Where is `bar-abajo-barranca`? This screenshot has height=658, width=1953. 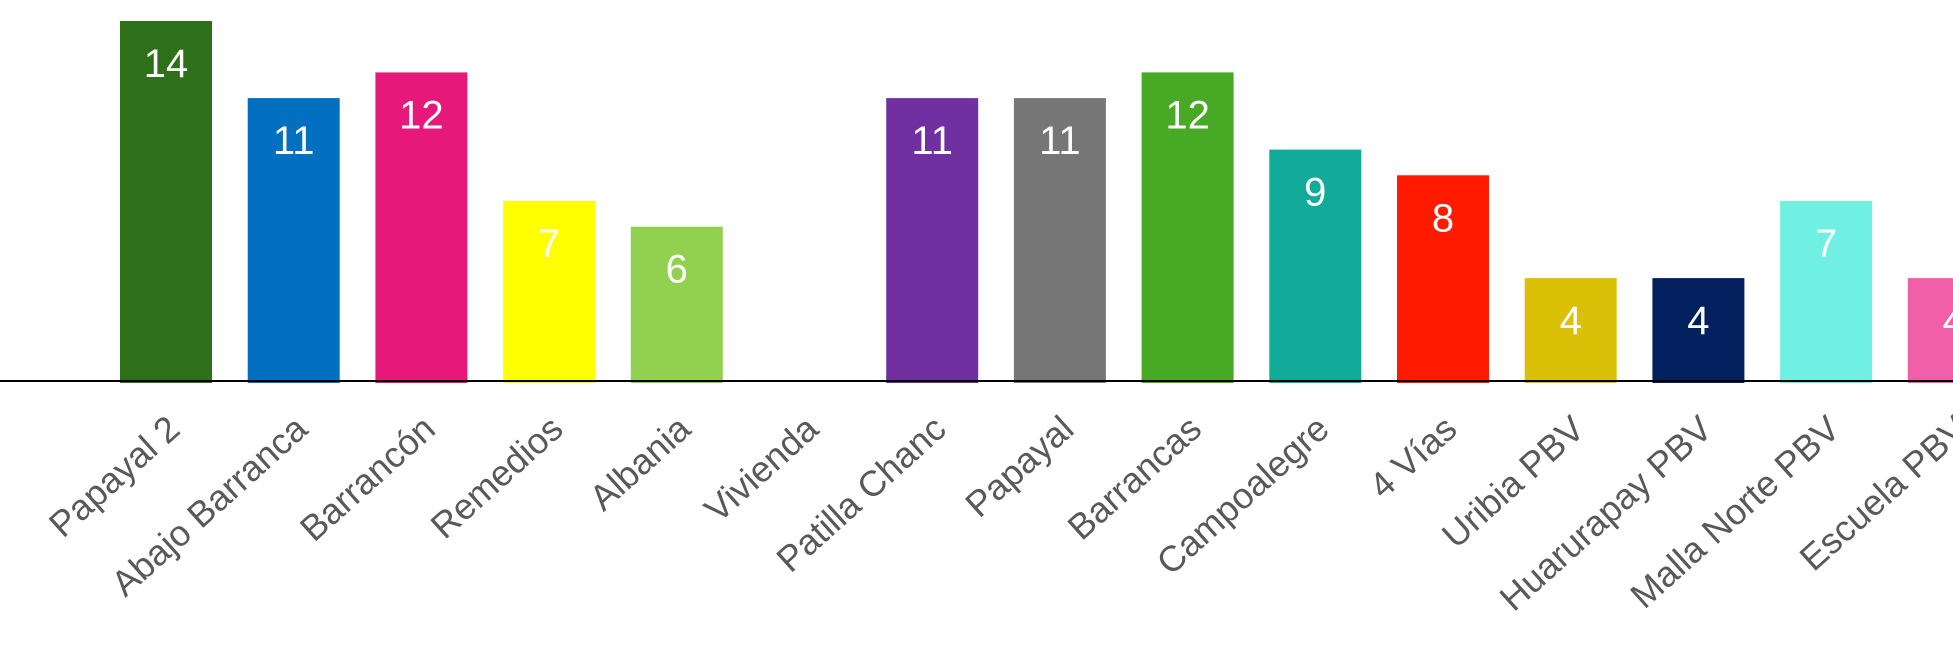 bar-abajo-barranca is located at coordinates (293, 240).